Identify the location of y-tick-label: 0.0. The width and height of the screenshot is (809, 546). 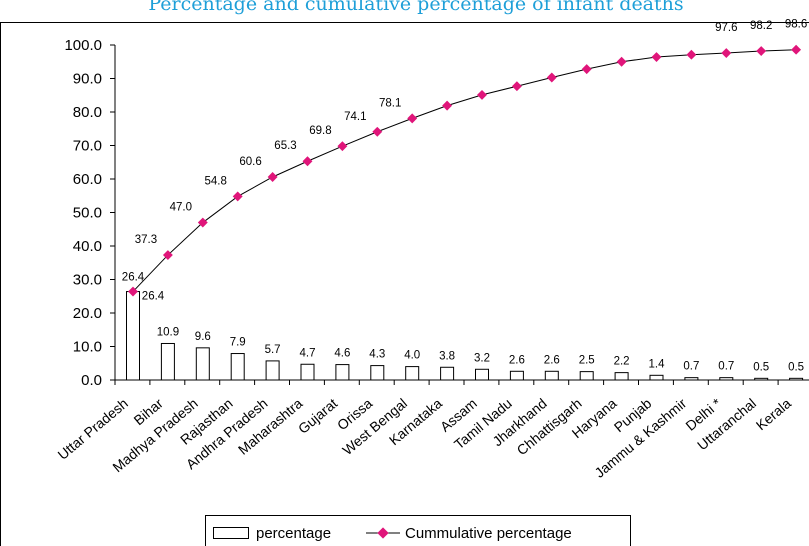
(91, 380).